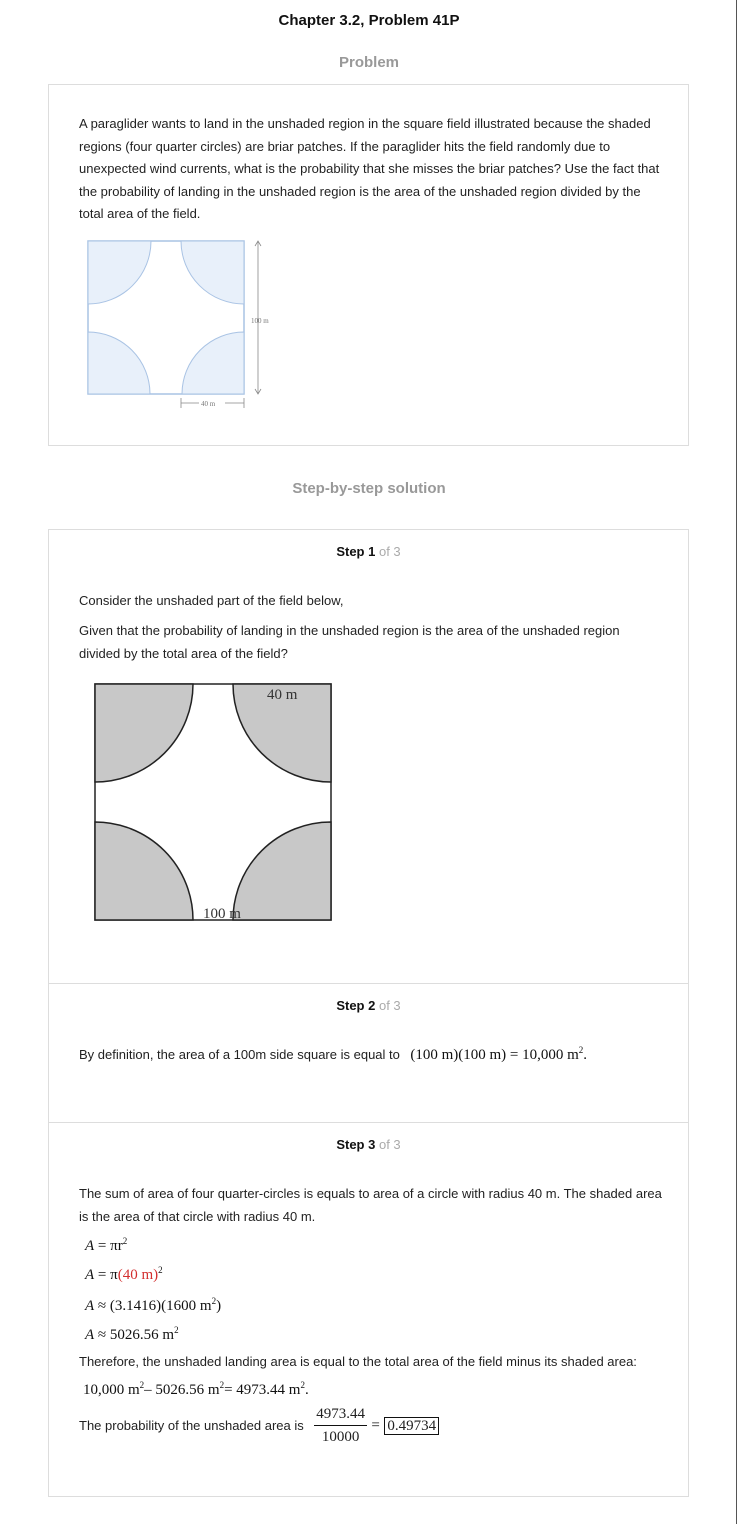 The image size is (738, 1524). I want to click on probability-text: The probability of the unshaded area is, so click(191, 1425).